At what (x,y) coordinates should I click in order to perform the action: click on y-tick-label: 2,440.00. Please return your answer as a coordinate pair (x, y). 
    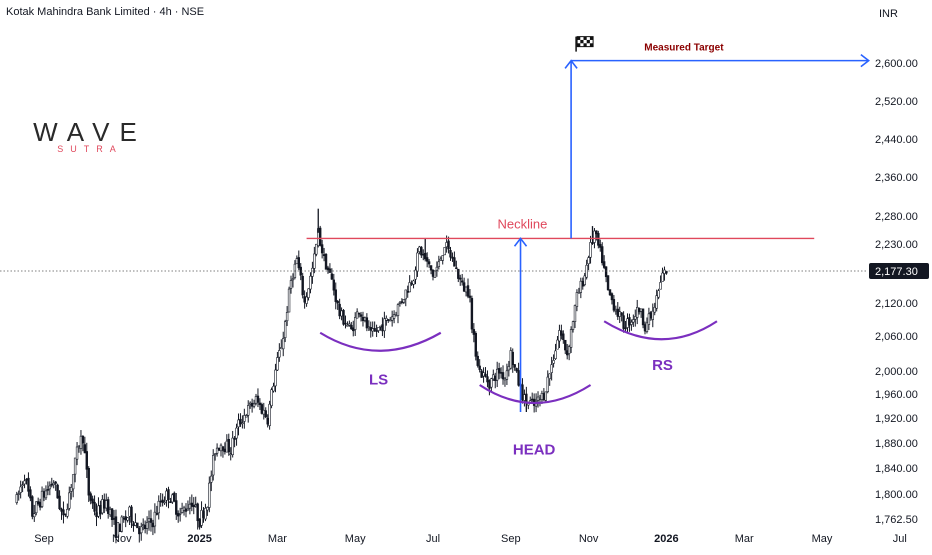
    Looking at the image, I should click on (896, 140).